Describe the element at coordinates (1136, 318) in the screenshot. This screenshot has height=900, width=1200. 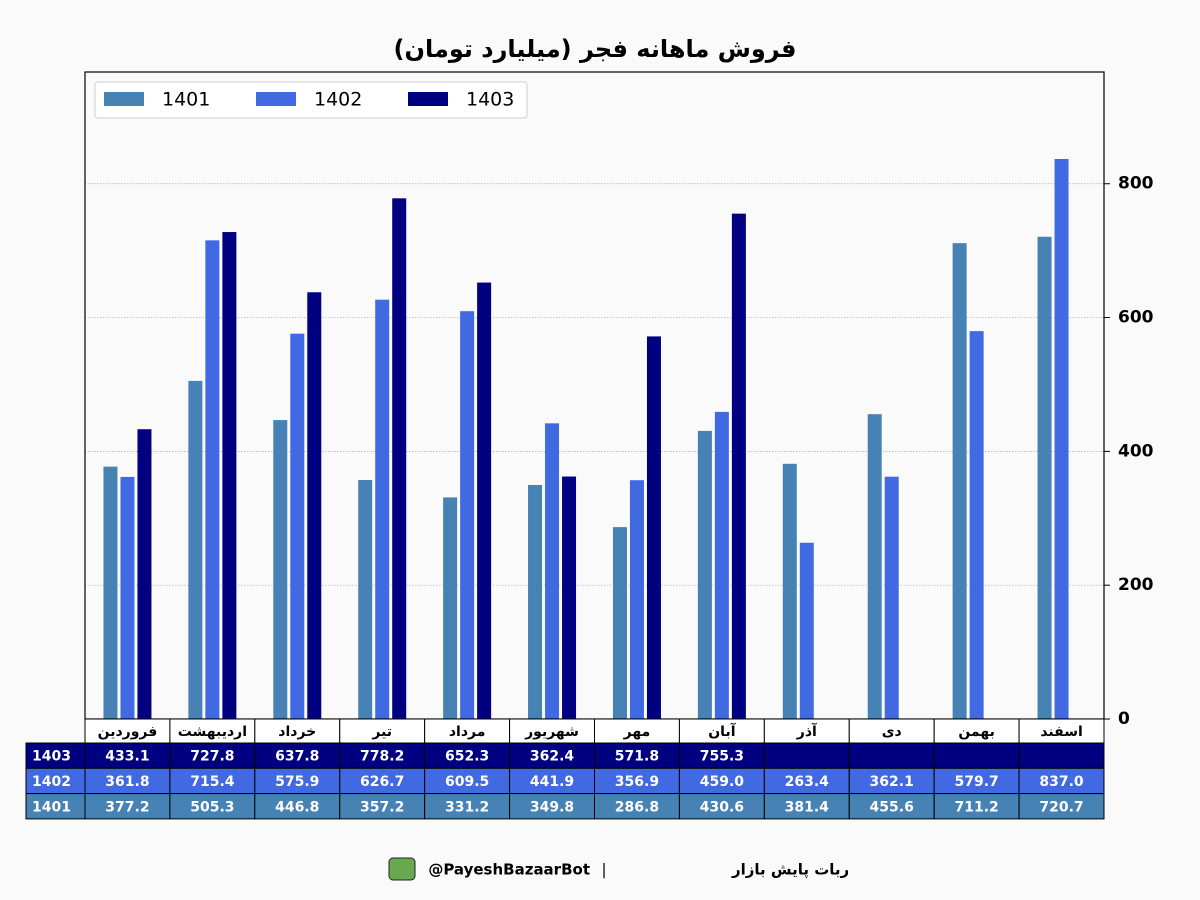
I see `y-tick-label: 600` at that location.